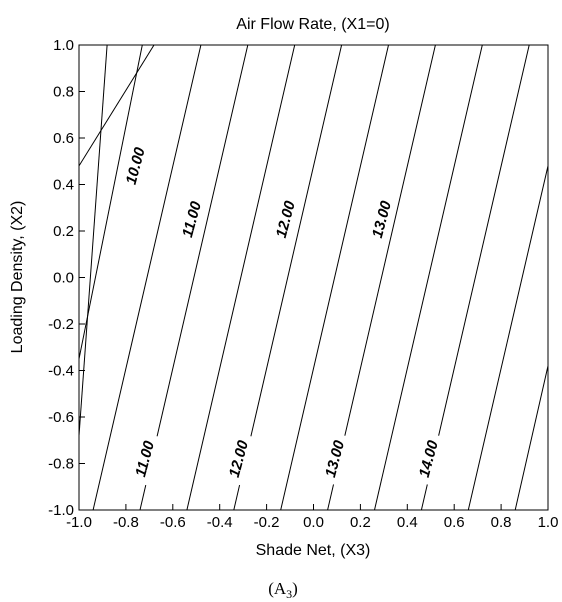  What do you see at coordinates (61, 417) in the screenshot?
I see `y-tick-label: -0.6` at bounding box center [61, 417].